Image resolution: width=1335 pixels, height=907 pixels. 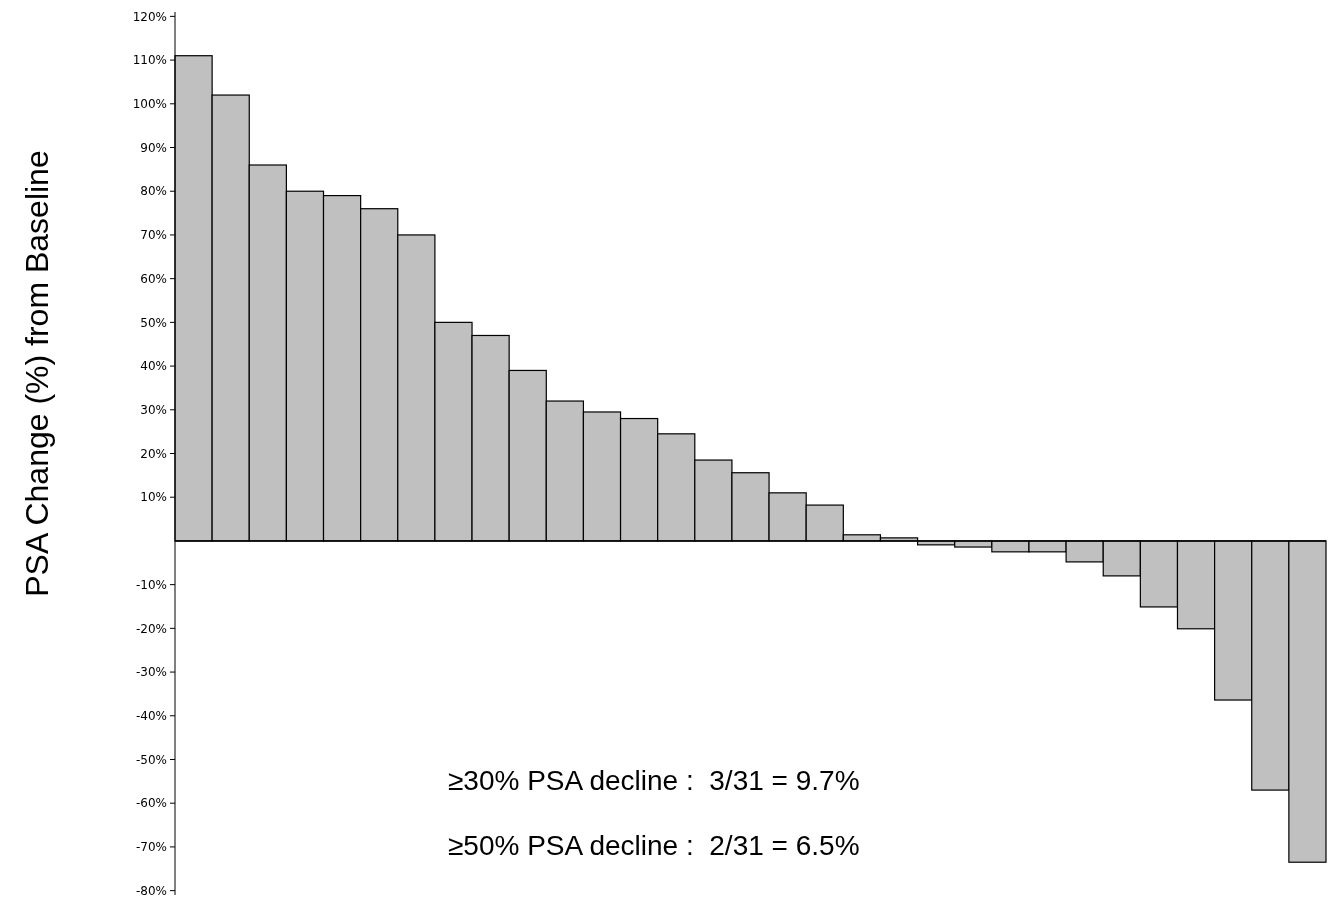 I want to click on y-tick-label: -70%, so click(x=151, y=847).